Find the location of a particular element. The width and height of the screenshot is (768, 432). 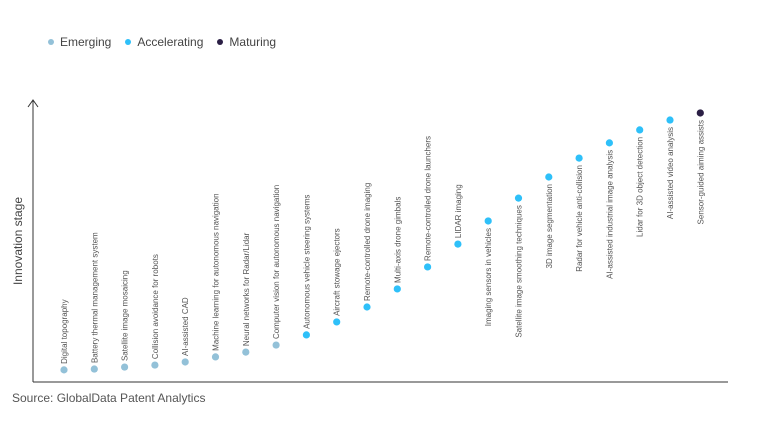

data-label: Multi-axis drone gimbals is located at coordinates (397, 240).